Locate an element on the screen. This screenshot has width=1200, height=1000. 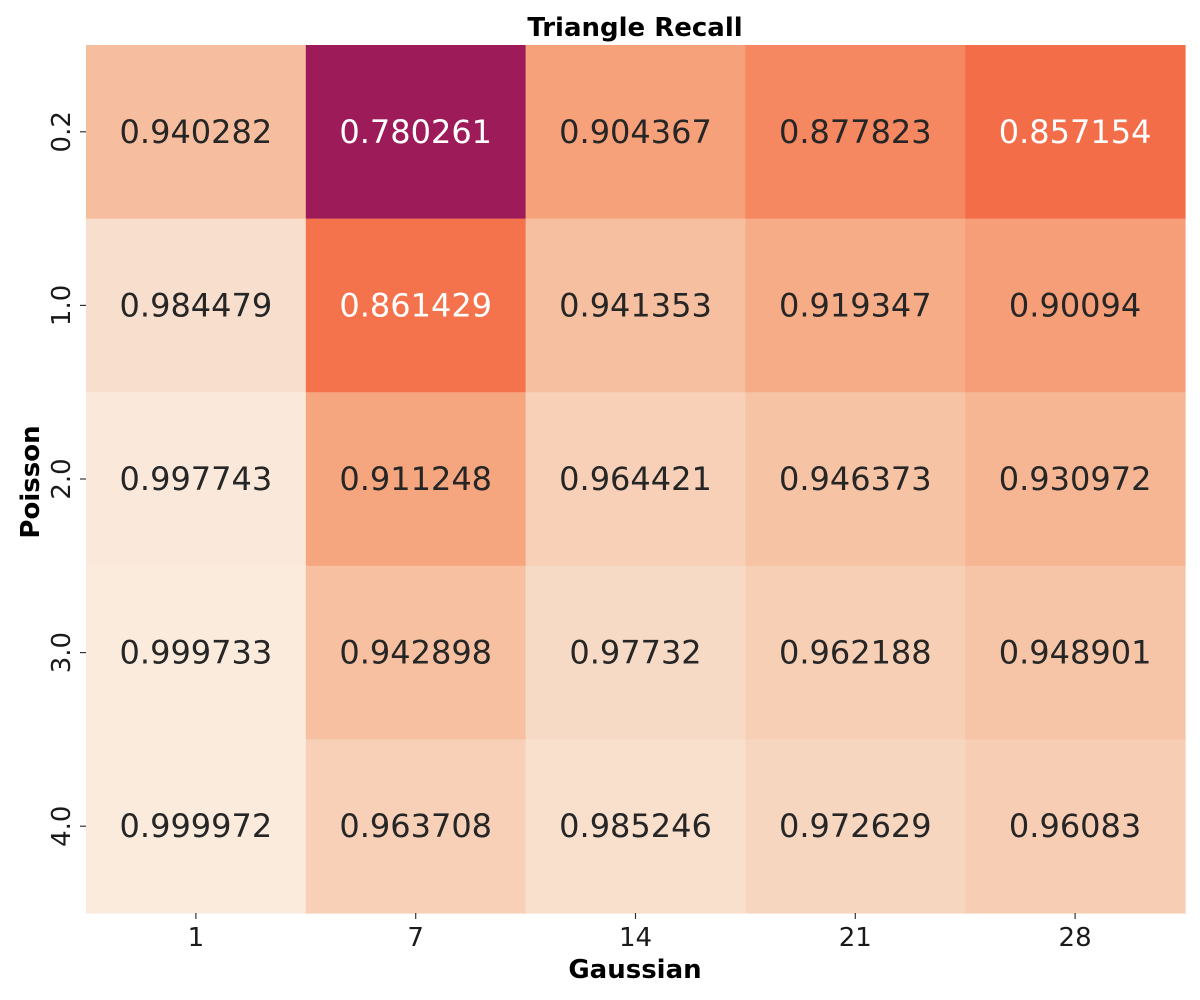
y-tick-label: 1.0 is located at coordinates (62, 305).